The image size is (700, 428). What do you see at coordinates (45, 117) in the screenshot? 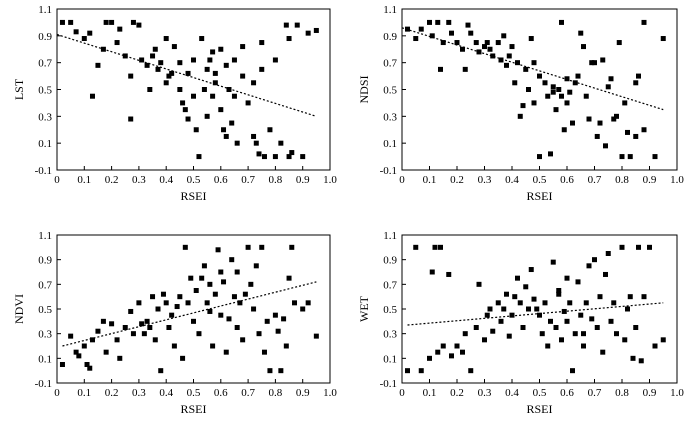
I see `y-tick-label: 0.3` at bounding box center [45, 117].